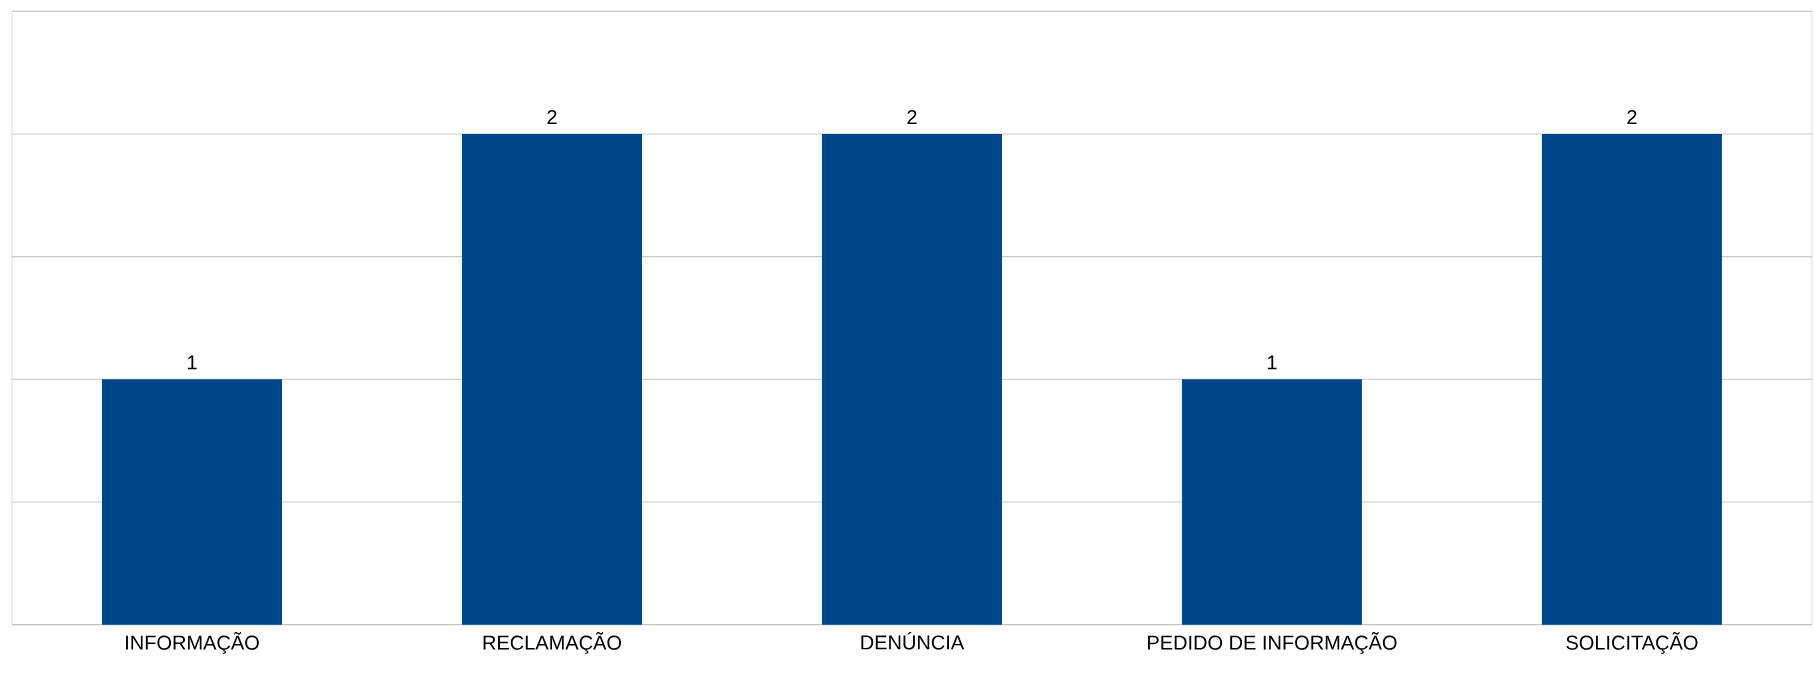 Image resolution: width=1814 pixels, height=678 pixels. Describe the element at coordinates (913, 641) in the screenshot. I see `x-tick-label: DENÚNCIA` at that location.